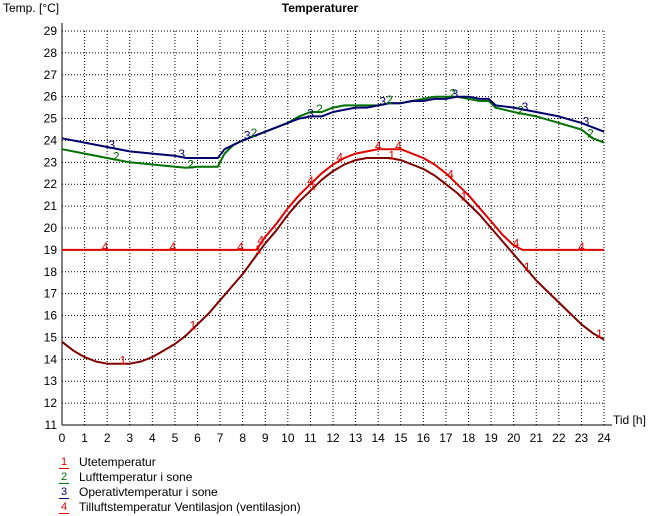 The width and height of the screenshot is (648, 516). What do you see at coordinates (604, 438) in the screenshot?
I see `x-tick-label: 24` at bounding box center [604, 438].